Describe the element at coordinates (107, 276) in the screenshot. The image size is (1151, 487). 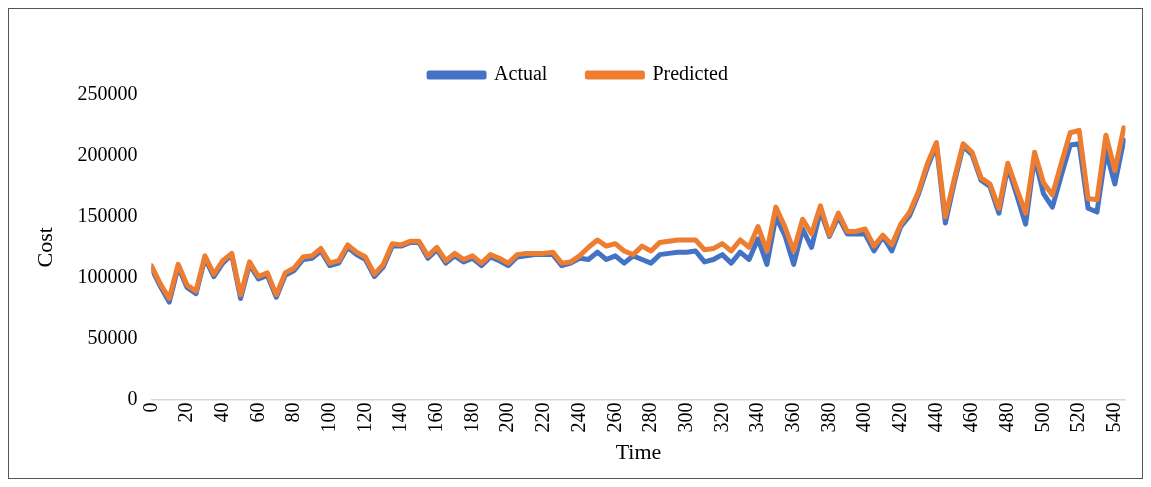
I see `y-tick-label: 100000` at that location.